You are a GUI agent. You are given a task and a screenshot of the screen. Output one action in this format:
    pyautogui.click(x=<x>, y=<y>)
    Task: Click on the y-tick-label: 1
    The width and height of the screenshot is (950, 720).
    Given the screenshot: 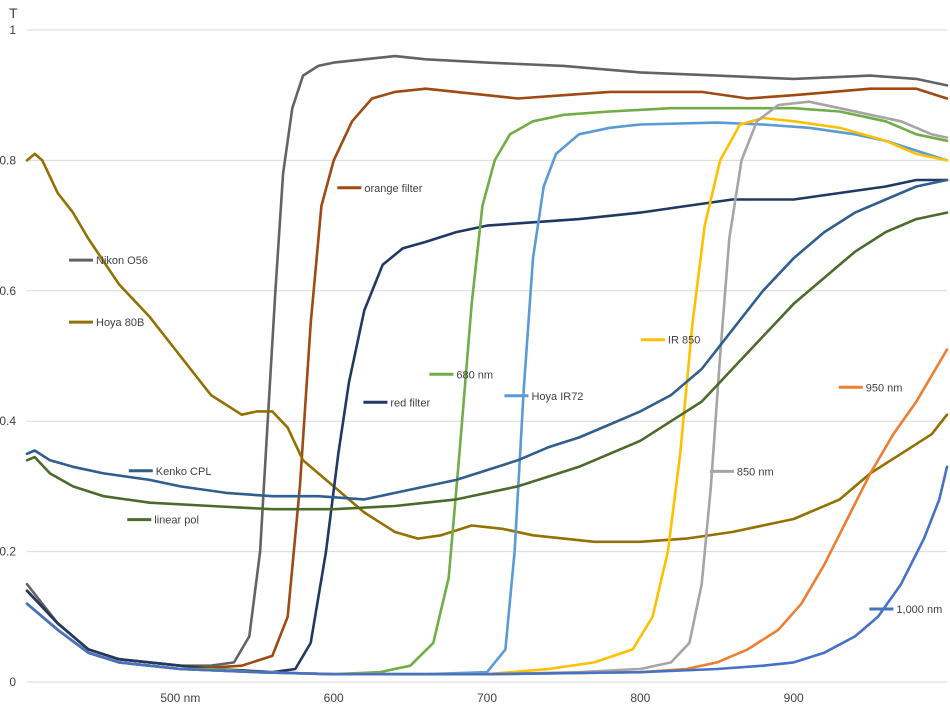 What is the action you would take?
    pyautogui.click(x=12, y=30)
    